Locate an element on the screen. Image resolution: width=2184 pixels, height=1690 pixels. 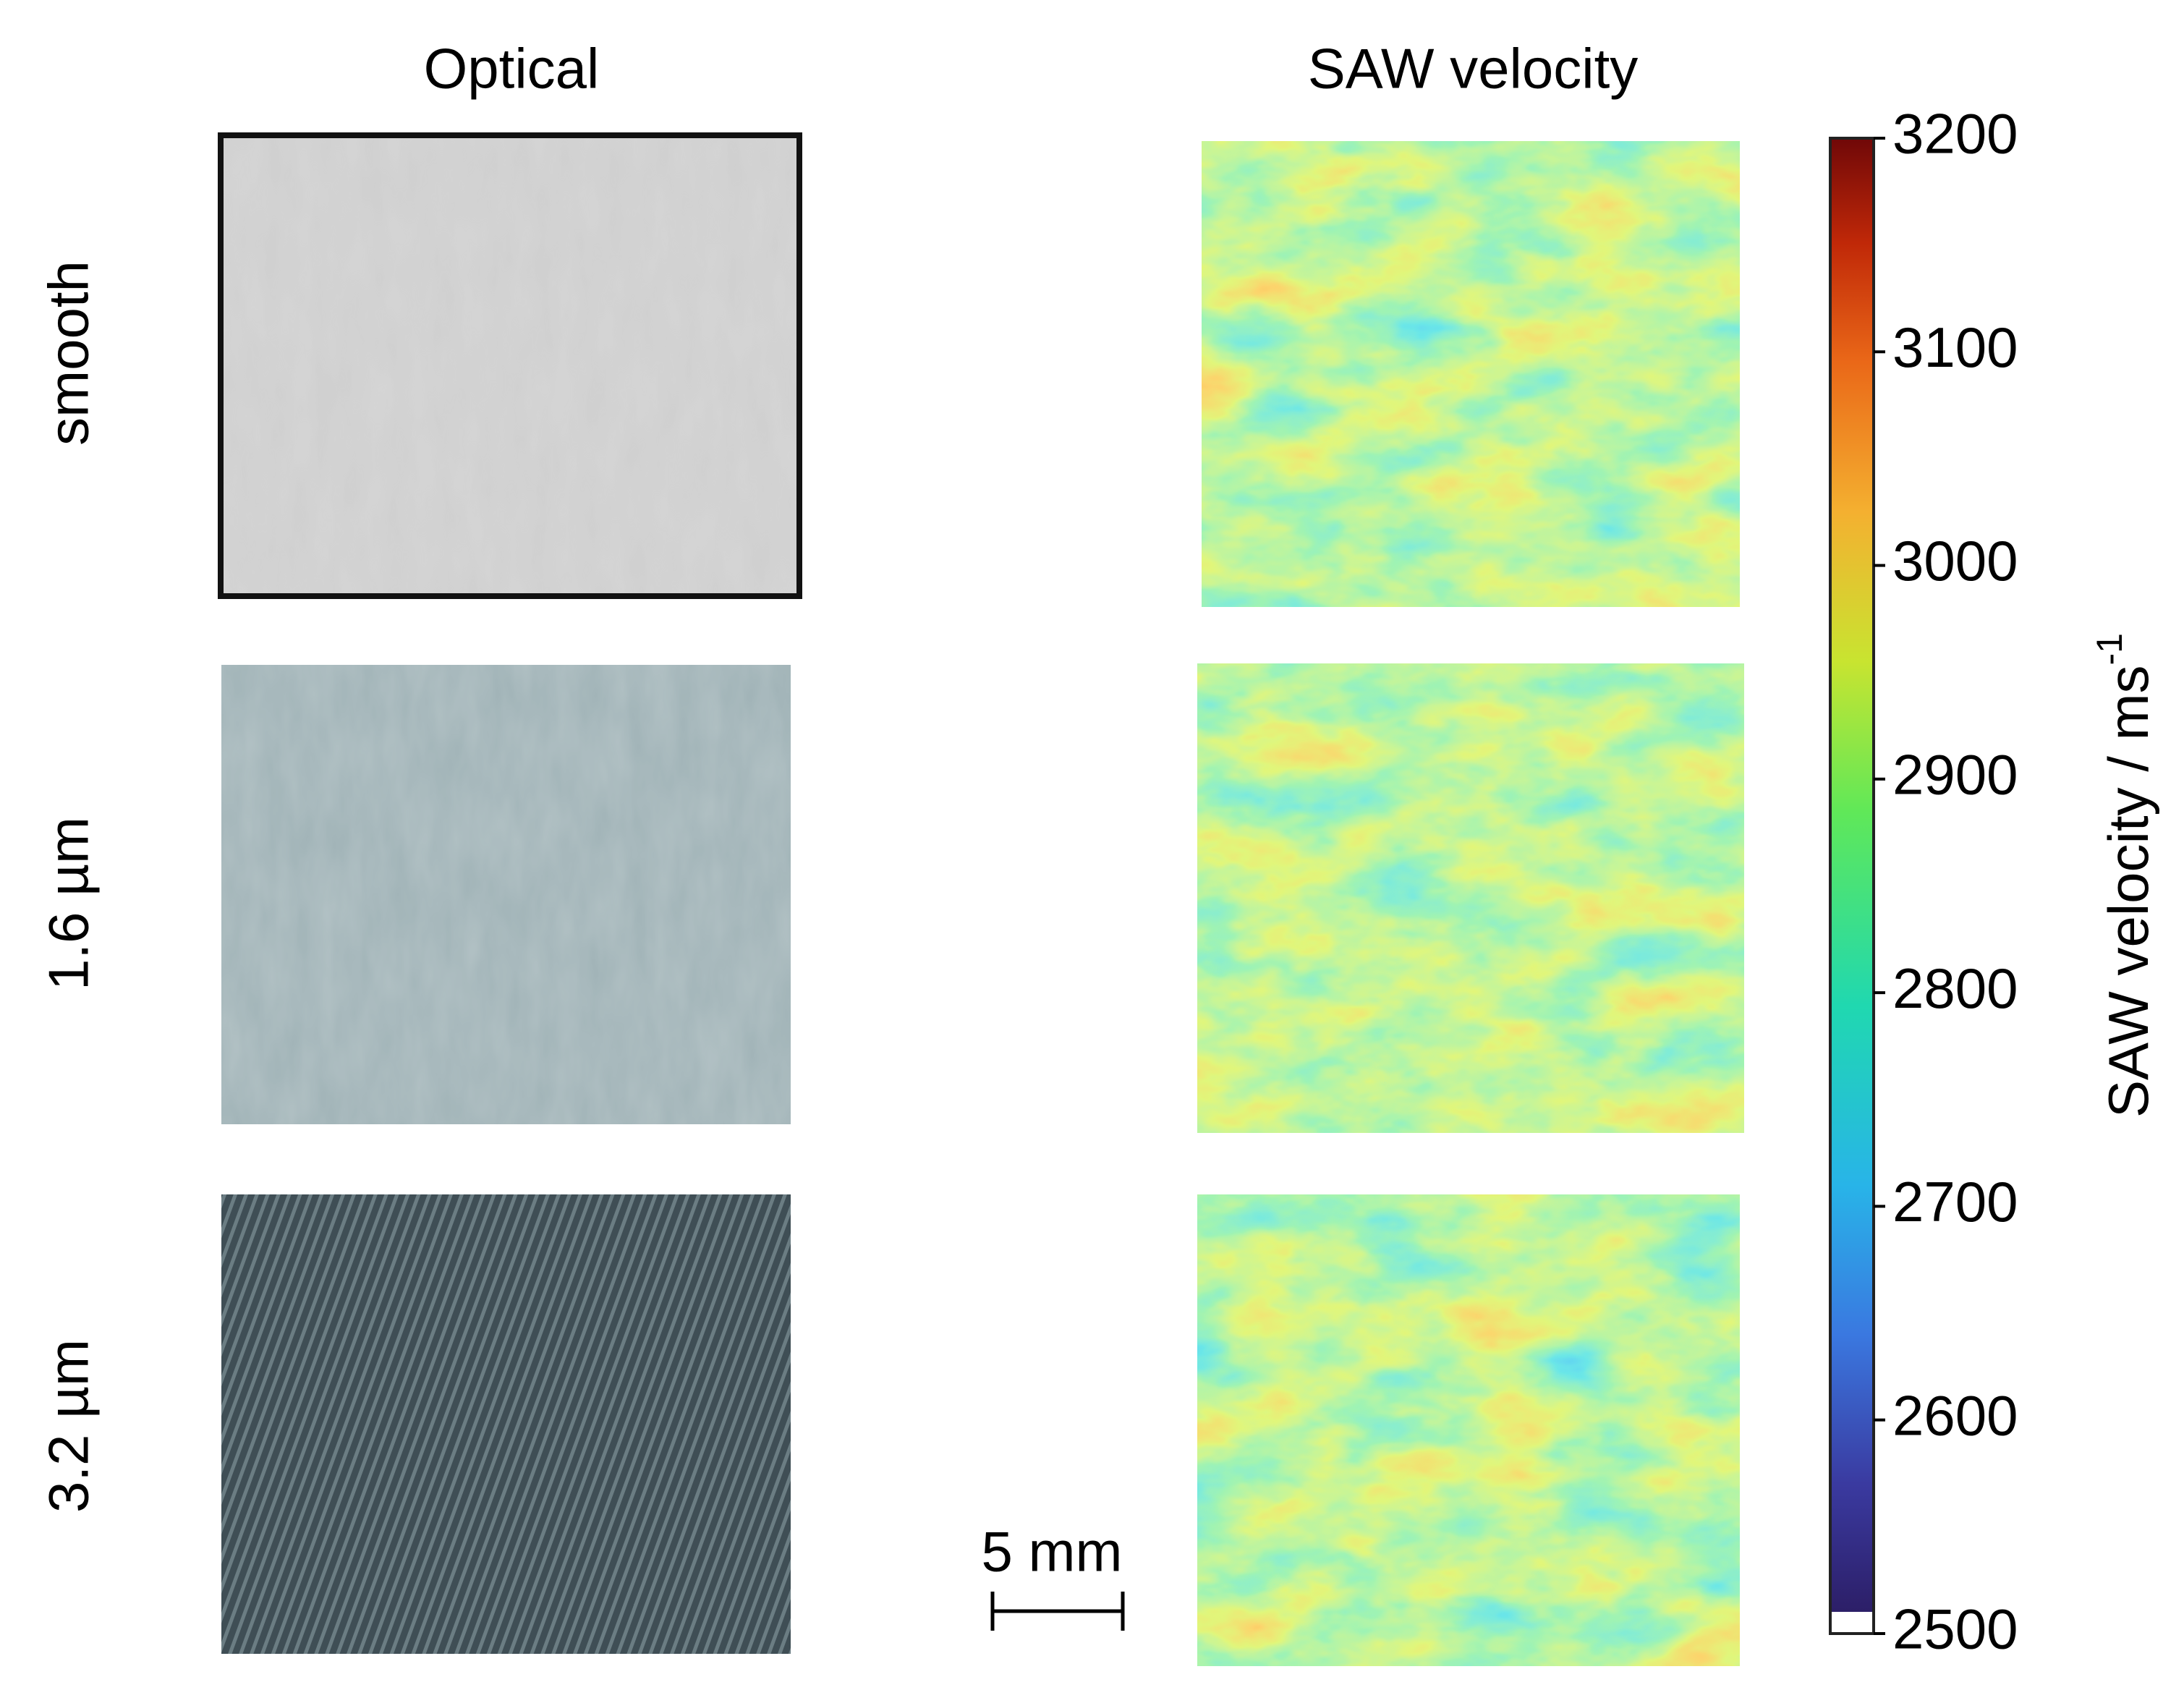
colorbar-frame is located at coordinates (1852, 886).